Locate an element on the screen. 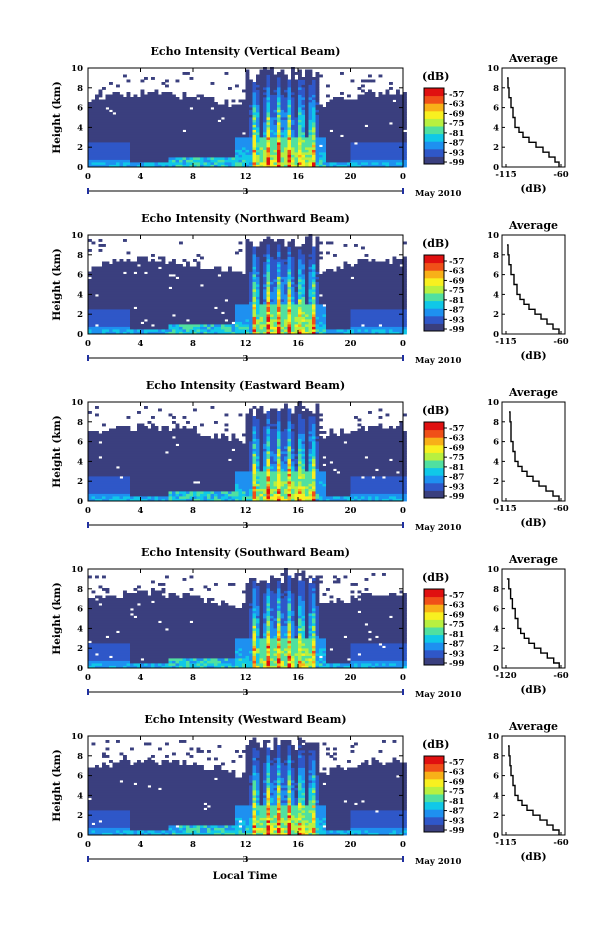 The image size is (616, 929). profile-y-tick-label: 4 is located at coordinates (496, 462).